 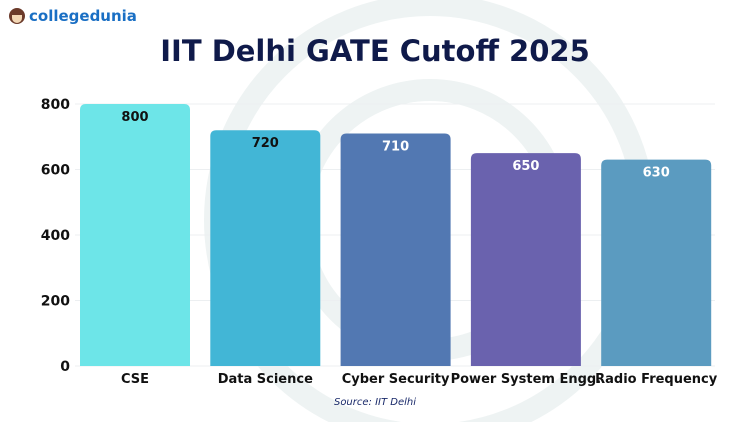 I want to click on brand-name: collegedunia, so click(x=83, y=16).